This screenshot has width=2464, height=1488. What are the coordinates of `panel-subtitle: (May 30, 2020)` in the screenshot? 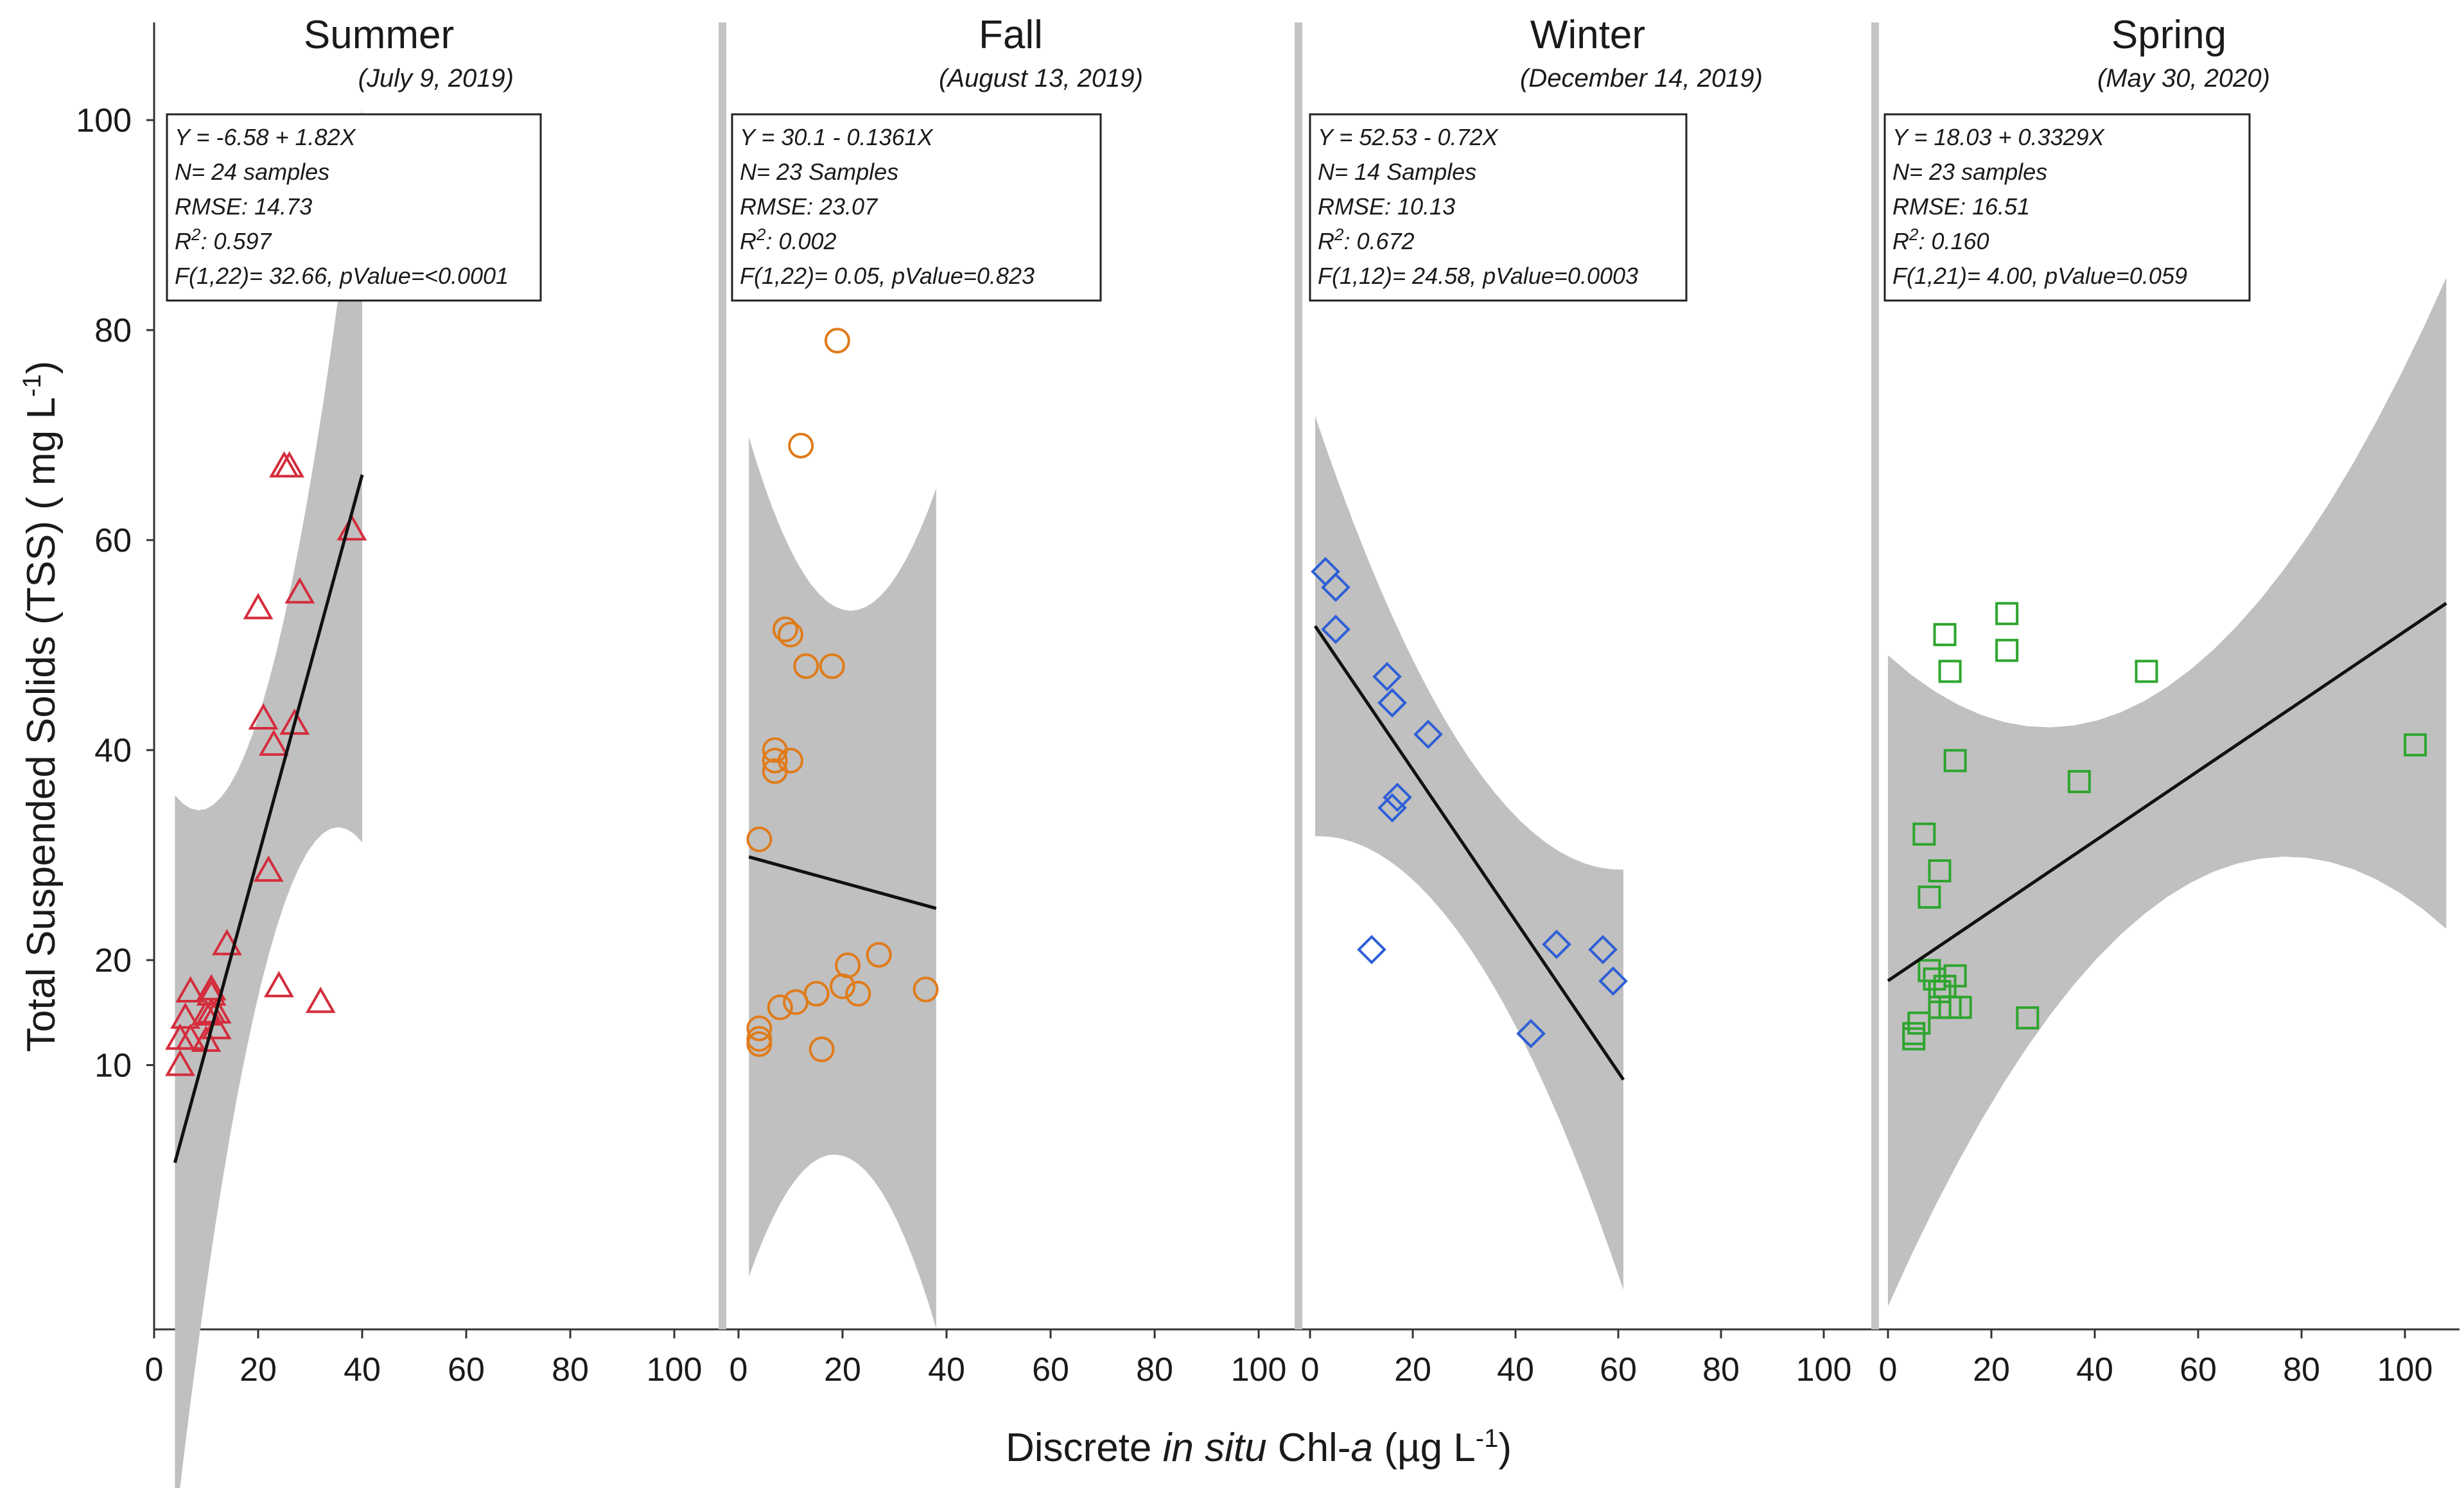 It's located at (2183, 78).